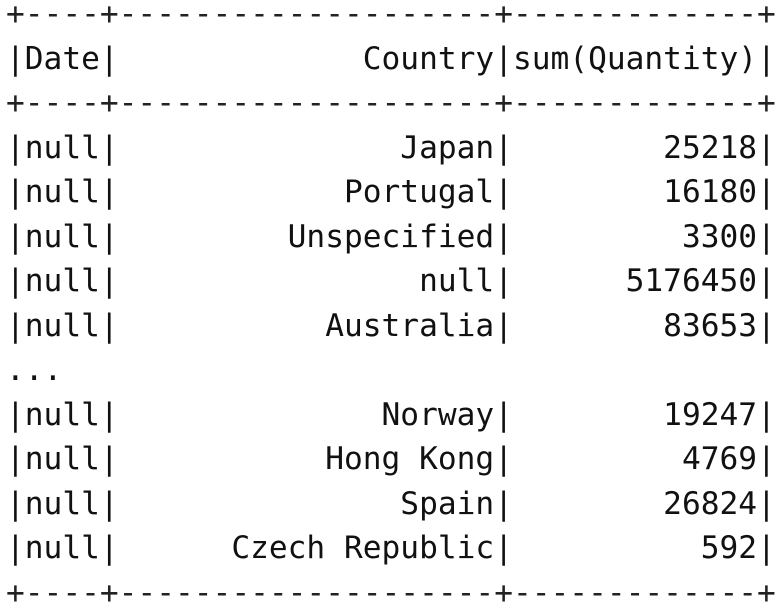  I want to click on table-row: |null| null| 5176450|, so click(391, 281).